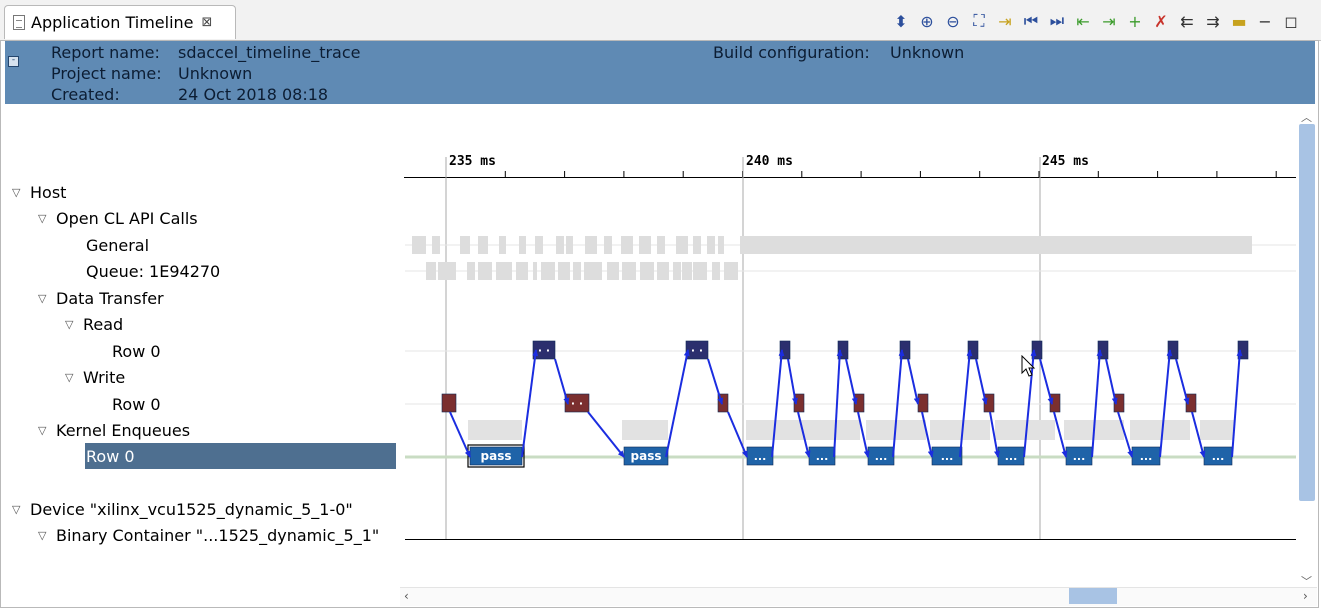 Image resolution: width=1321 pixels, height=610 pixels. I want to click on go-to-end-icon: ⏭, so click(1057, 20).